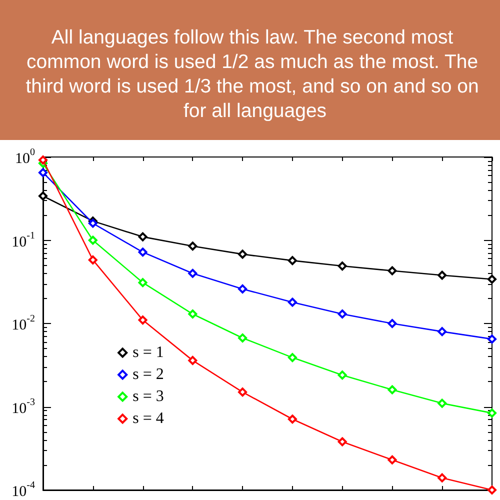  What do you see at coordinates (148, 353) in the screenshot?
I see `legend-label: s = 1` at bounding box center [148, 353].